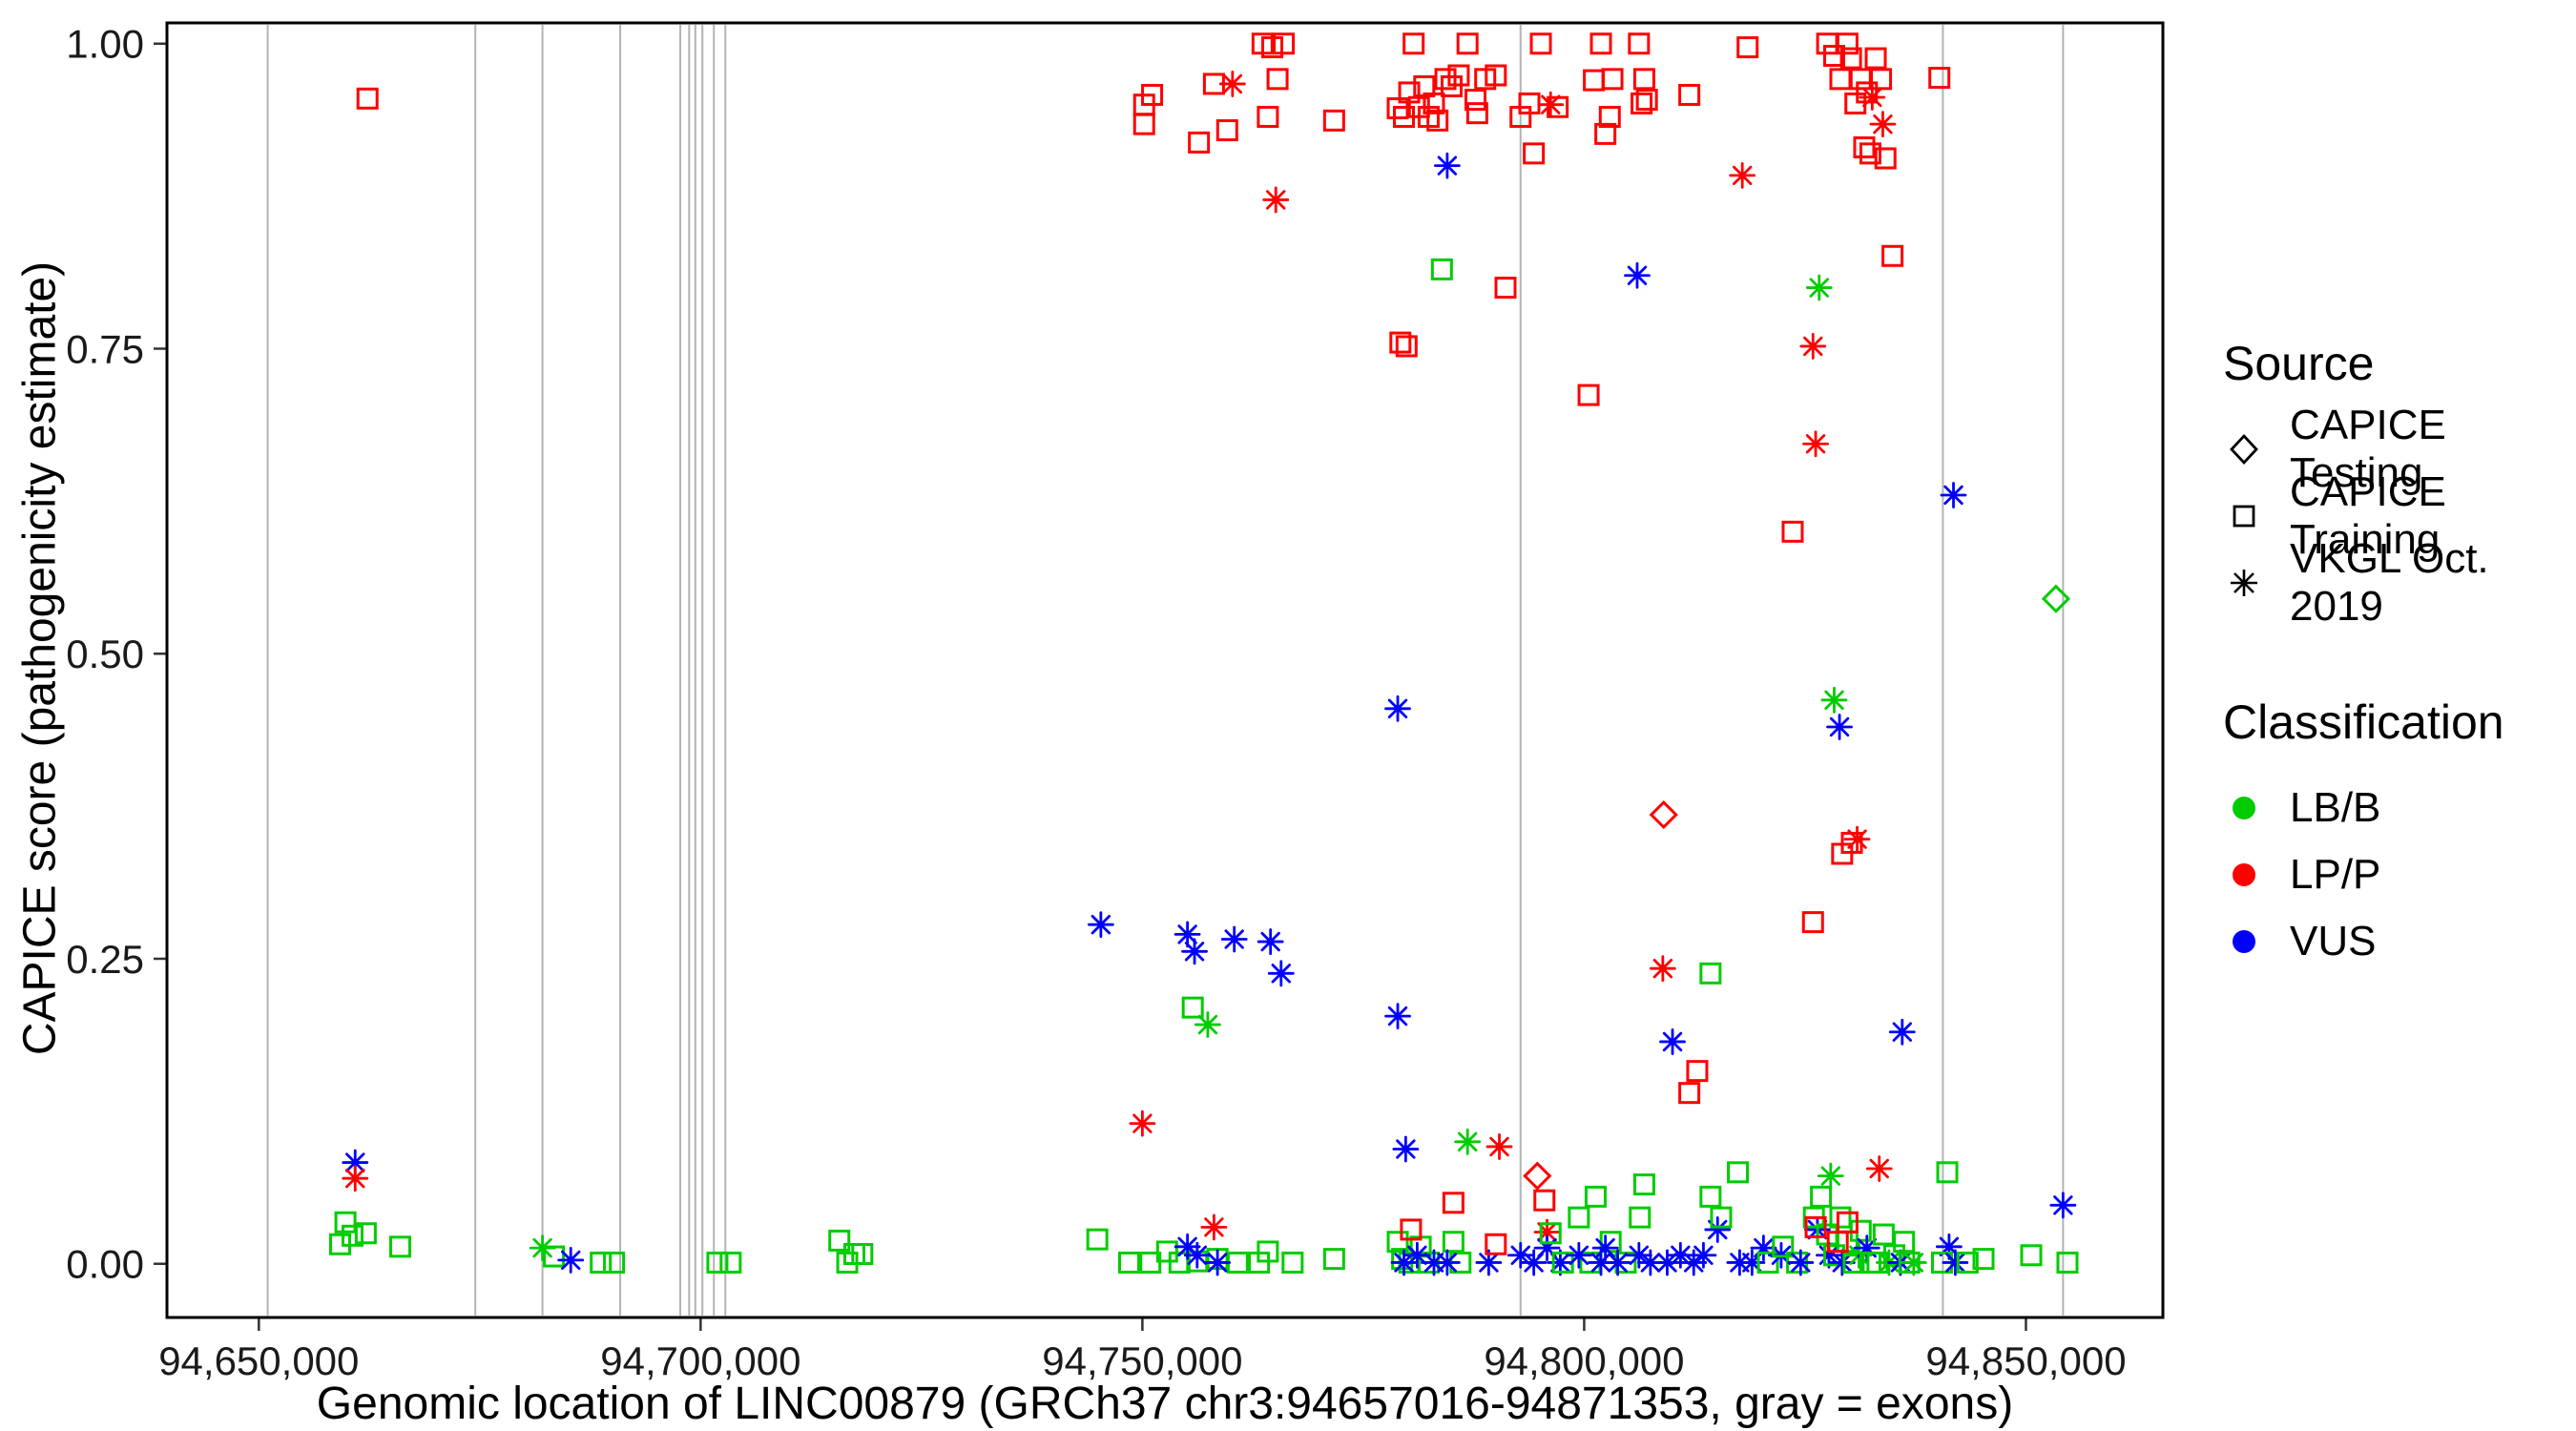  Describe the element at coordinates (258, 1360) in the screenshot. I see `x-tick-label: 94,650,000` at that location.